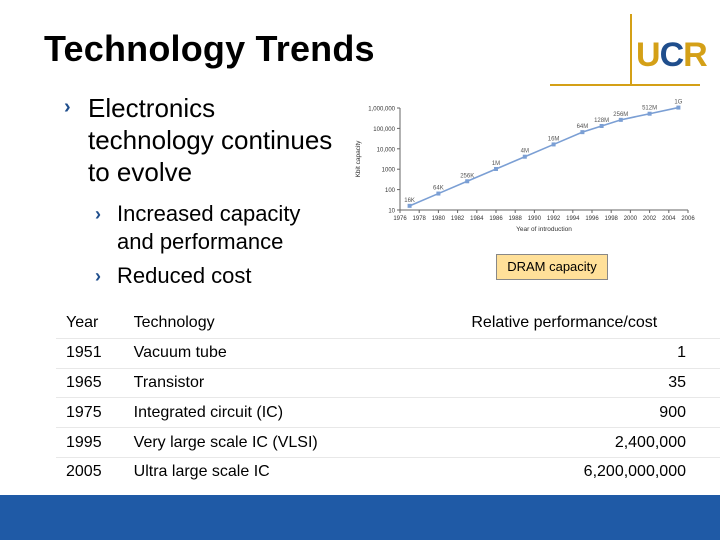 Image resolution: width=720 pixels, height=540 pixels. What do you see at coordinates (649, 109) in the screenshot?
I see `data-label: 512M` at bounding box center [649, 109].